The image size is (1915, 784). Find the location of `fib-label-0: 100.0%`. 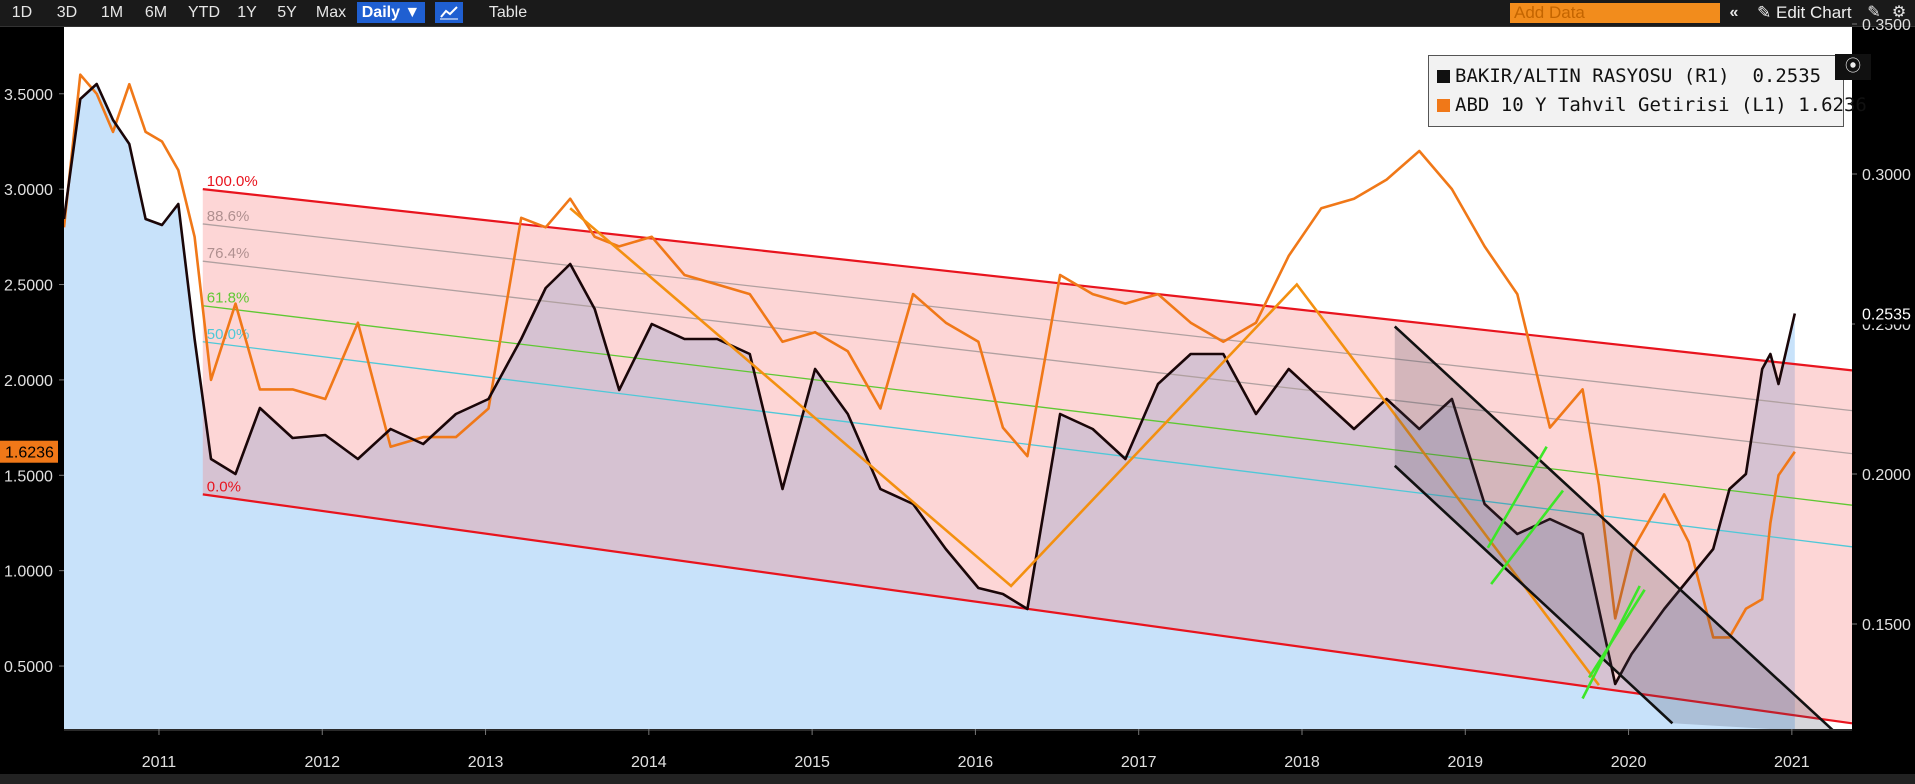

fib-label-0: 100.0% is located at coordinates (232, 181).